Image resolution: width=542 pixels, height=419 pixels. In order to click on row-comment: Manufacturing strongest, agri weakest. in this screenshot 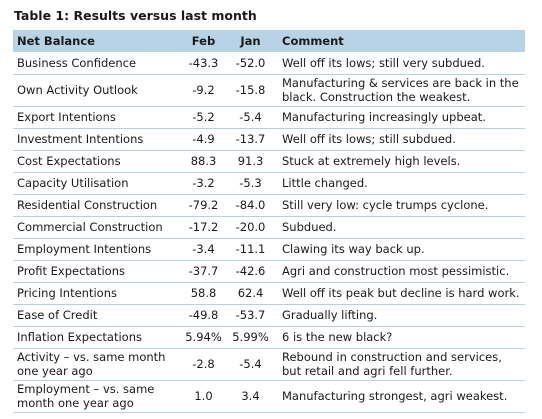, I will do `click(399, 396)`.